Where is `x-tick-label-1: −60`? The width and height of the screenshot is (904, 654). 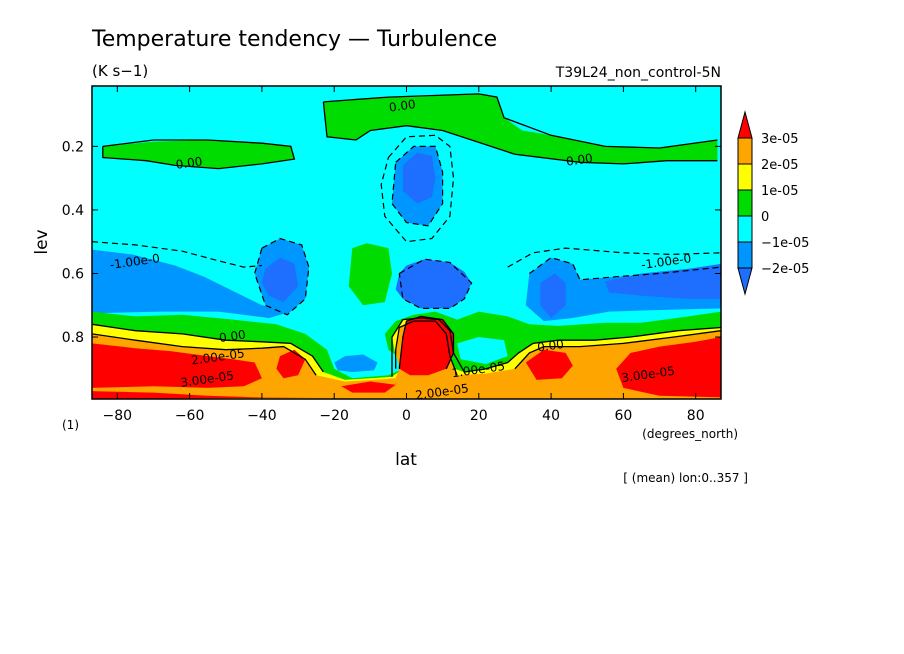
x-tick-label-1: −60 is located at coordinates (190, 416).